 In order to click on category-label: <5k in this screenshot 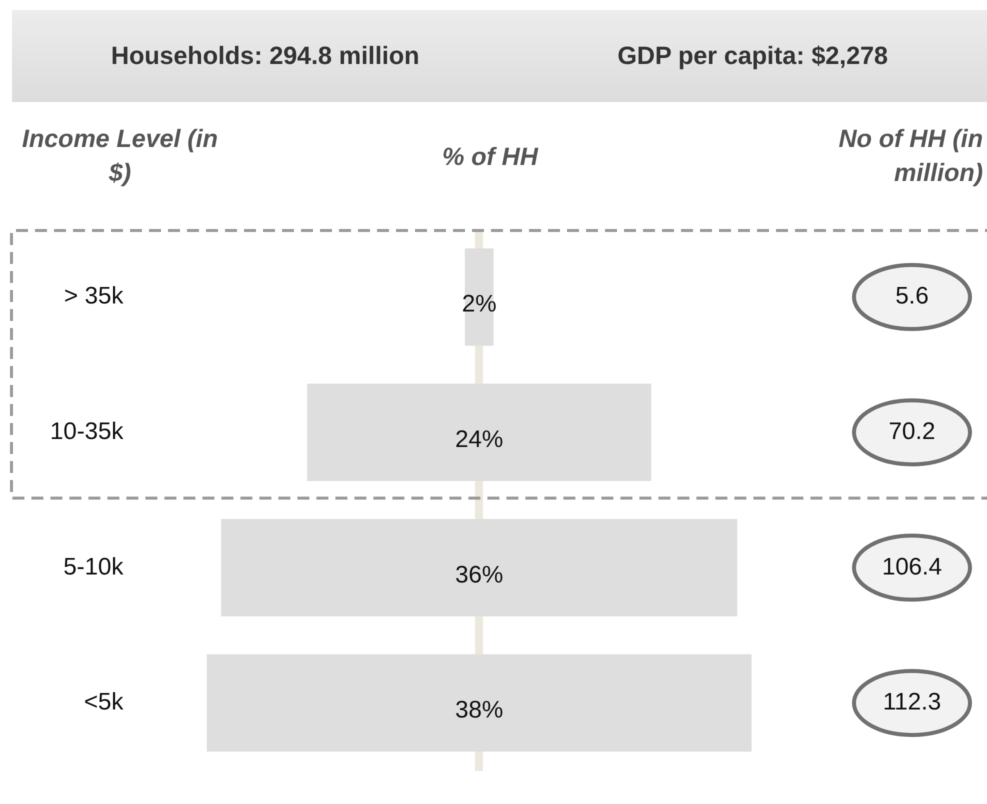, I will do `click(104, 702)`.